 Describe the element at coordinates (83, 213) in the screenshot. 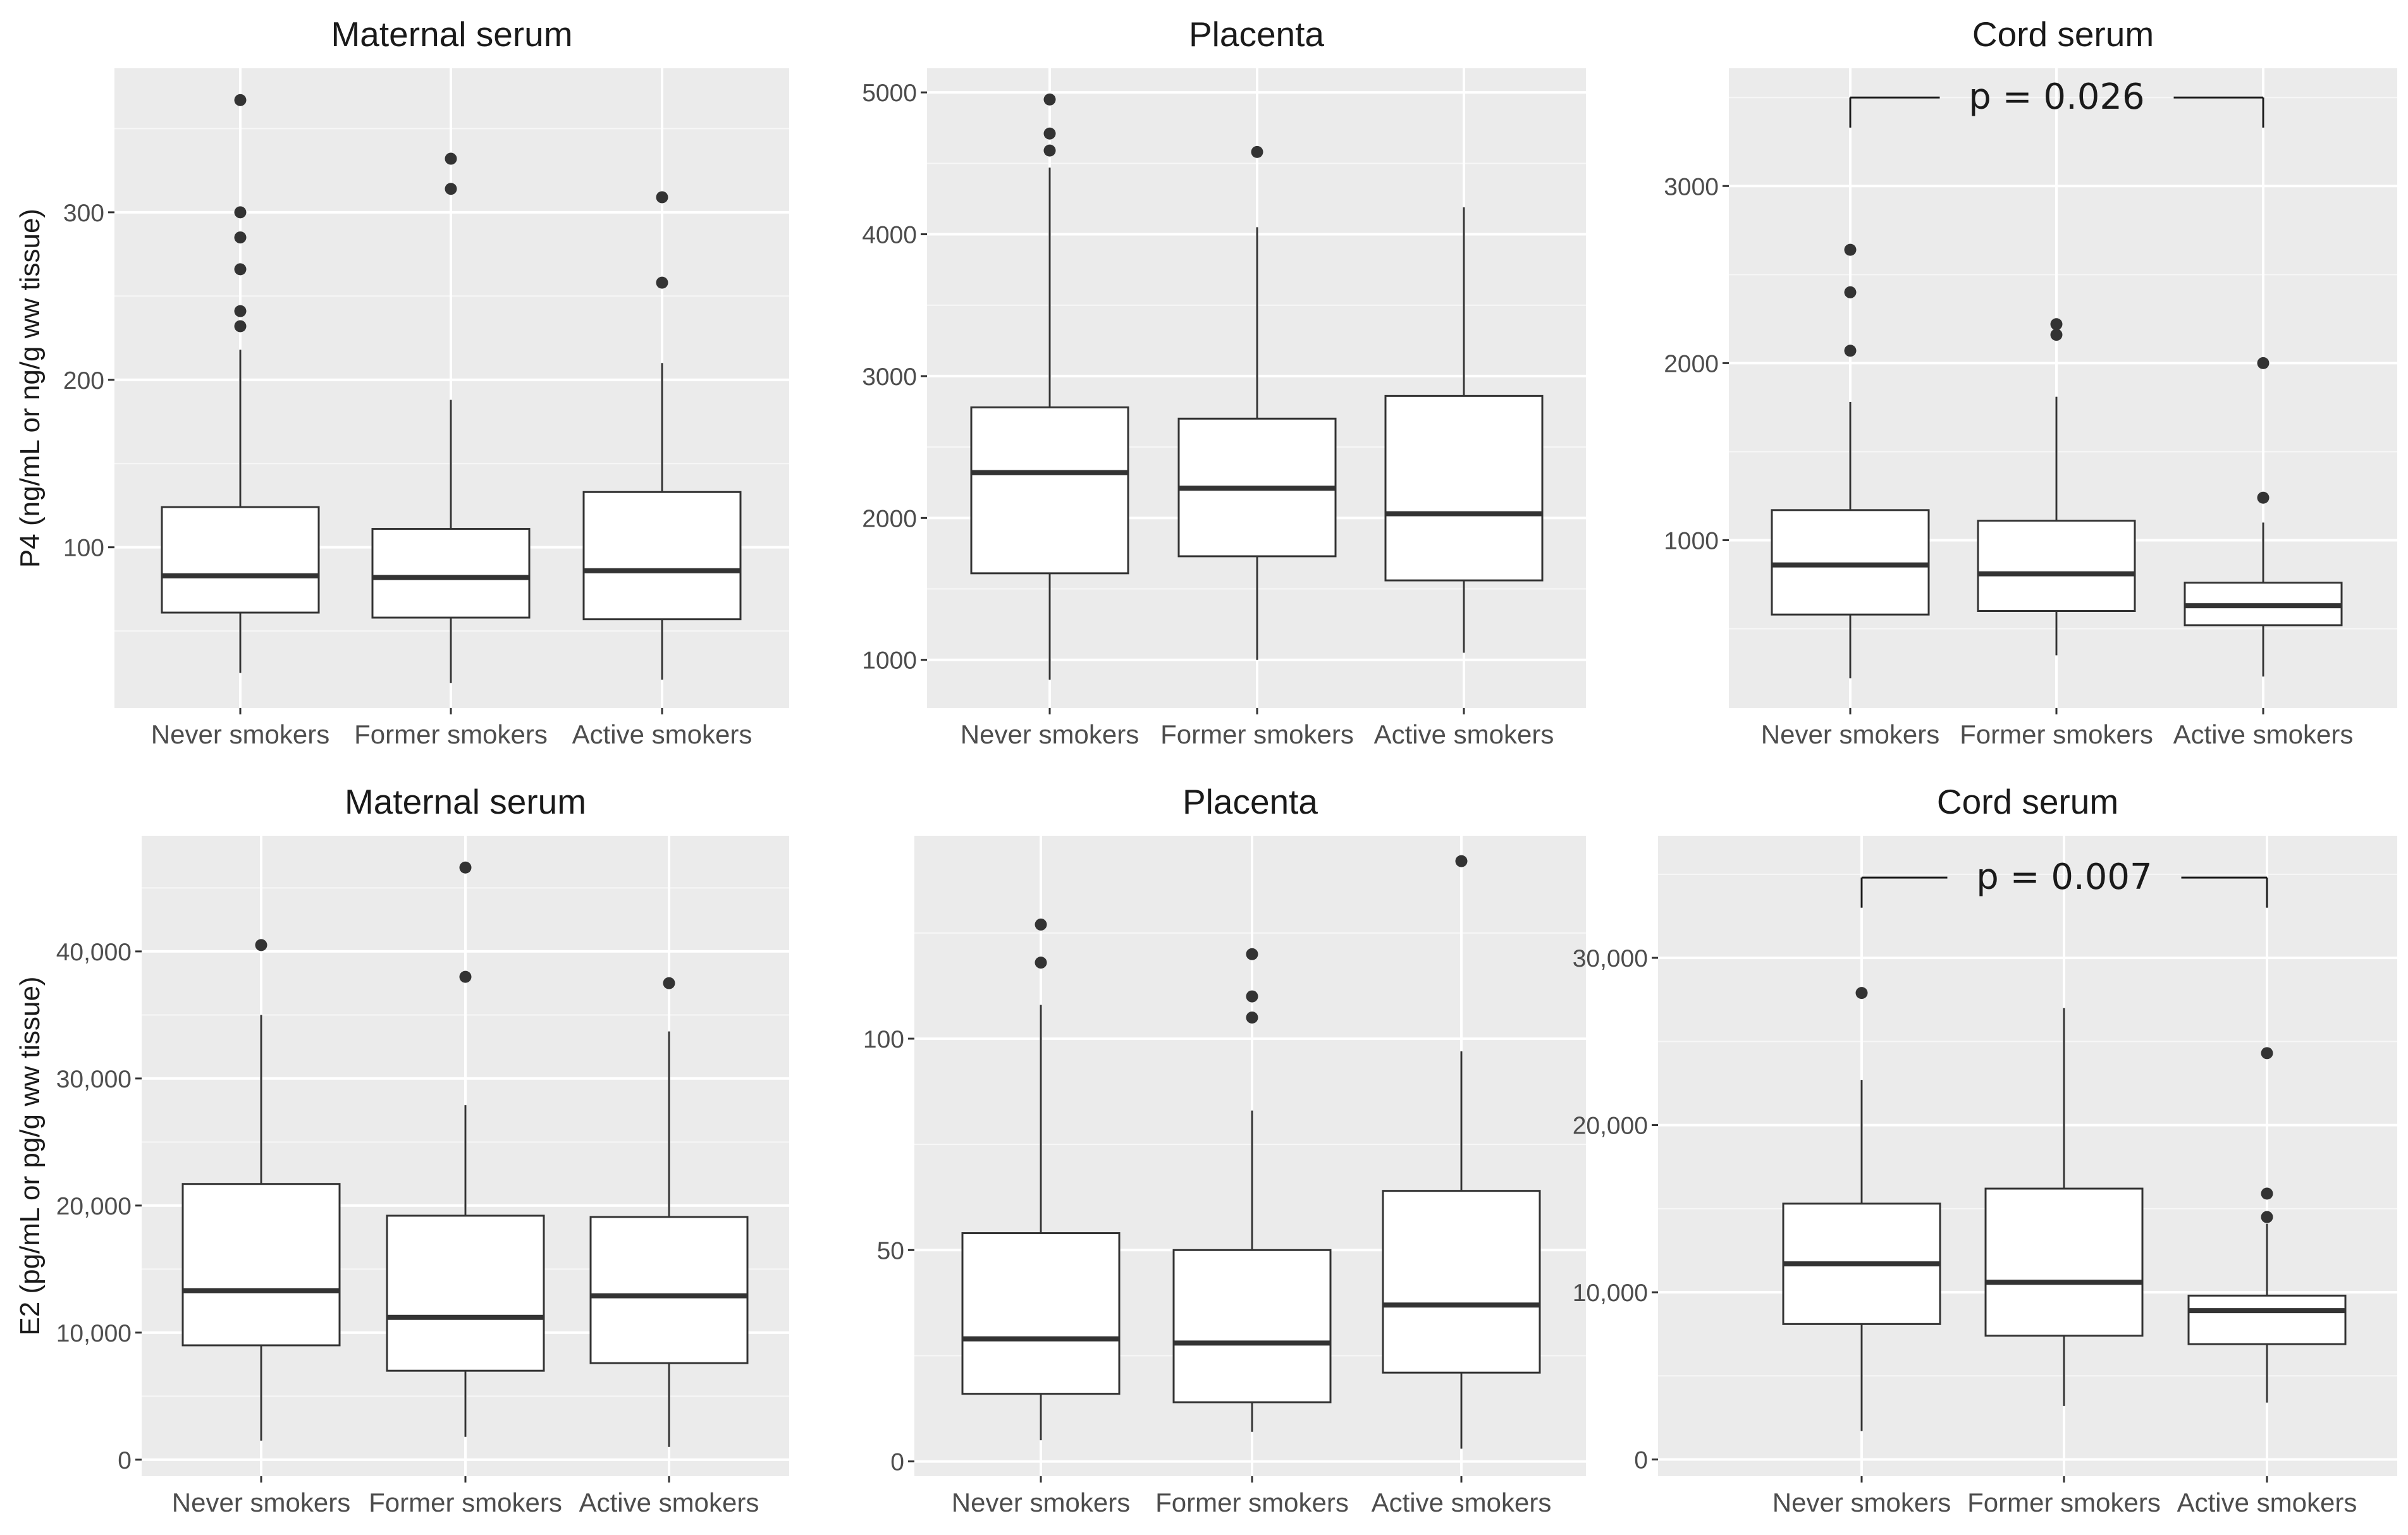

I see `y-tick-label: 300` at that location.